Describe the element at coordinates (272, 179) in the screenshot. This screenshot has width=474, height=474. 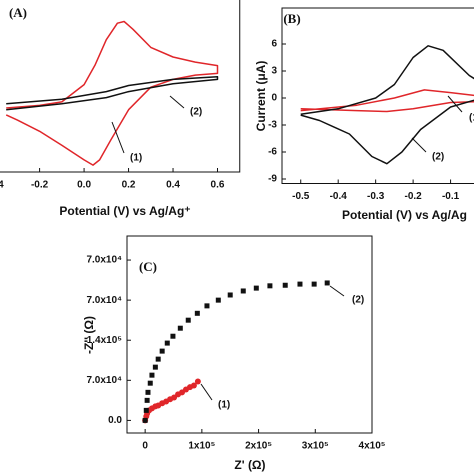
I see `y-tick-label: -9` at that location.